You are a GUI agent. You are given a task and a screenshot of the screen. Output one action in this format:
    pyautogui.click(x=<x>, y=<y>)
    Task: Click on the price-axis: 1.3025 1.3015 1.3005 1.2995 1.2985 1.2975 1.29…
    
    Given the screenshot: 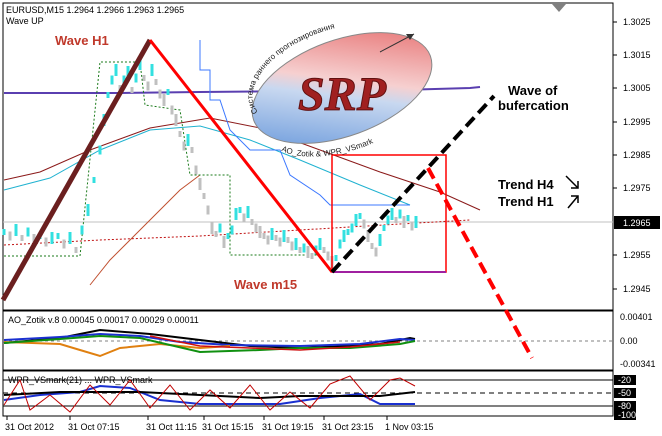 What is the action you would take?
    pyautogui.click(x=632, y=155)
    